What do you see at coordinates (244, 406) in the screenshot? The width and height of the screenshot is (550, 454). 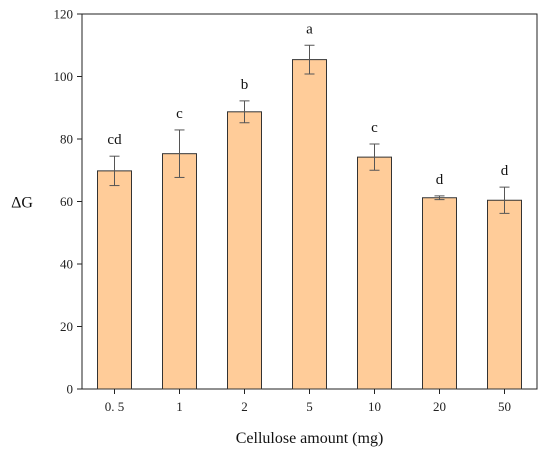 I see `x-tick-label: 2` at bounding box center [244, 406].